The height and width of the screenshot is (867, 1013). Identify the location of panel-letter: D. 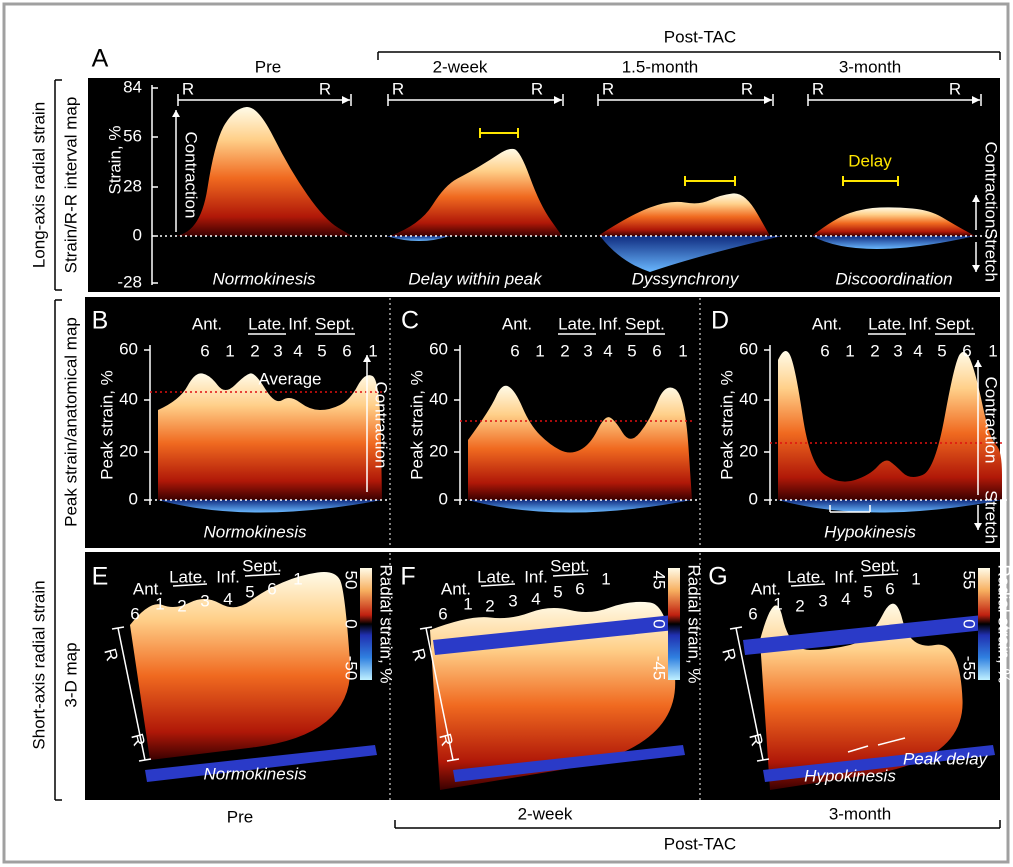
(720, 321).